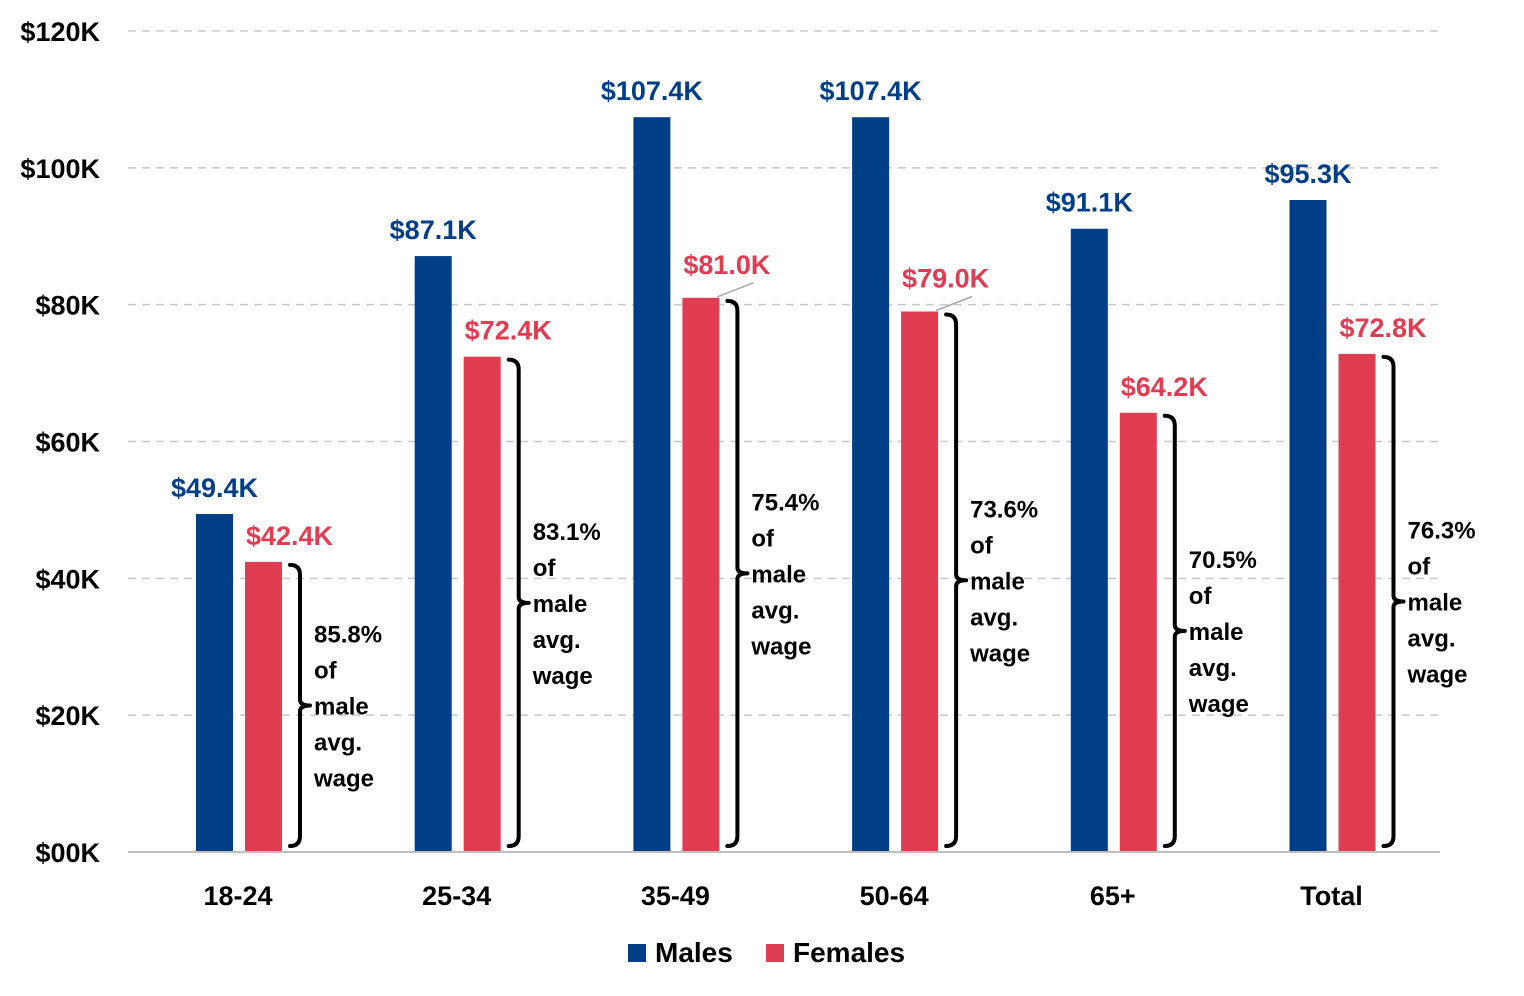 The height and width of the screenshot is (996, 1524). What do you see at coordinates (675, 896) in the screenshot?
I see `x-category-label: 35-49` at bounding box center [675, 896].